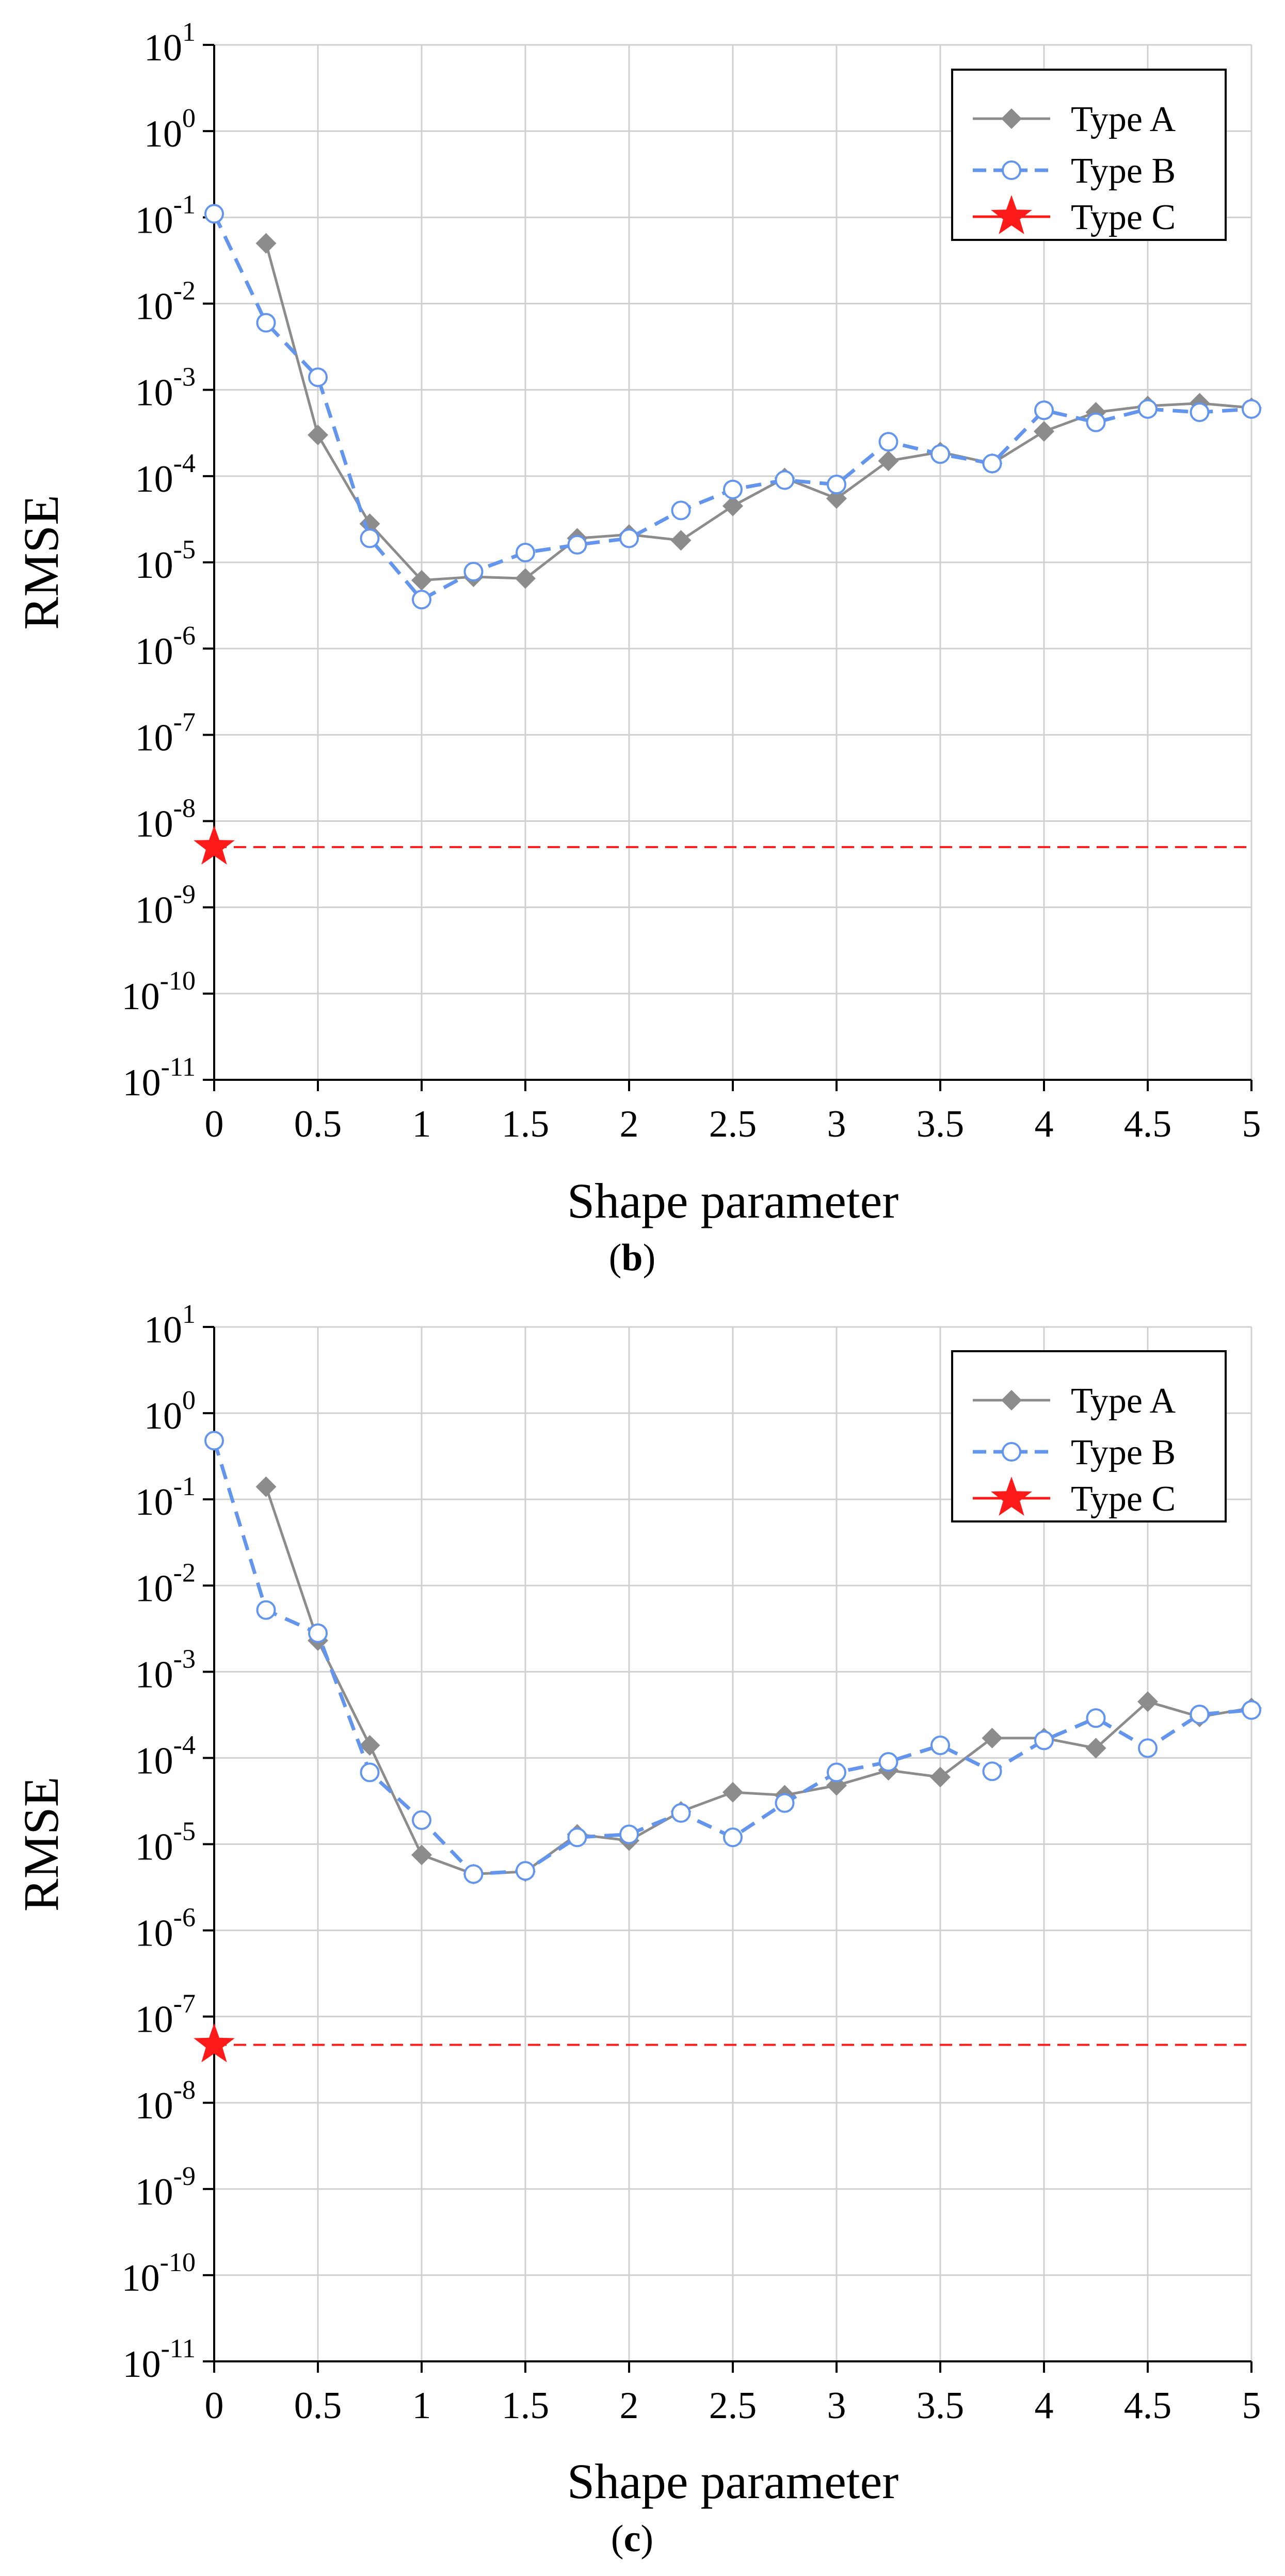  I want to click on y-tick-label: 10⁻⁶, so click(165, 1929).